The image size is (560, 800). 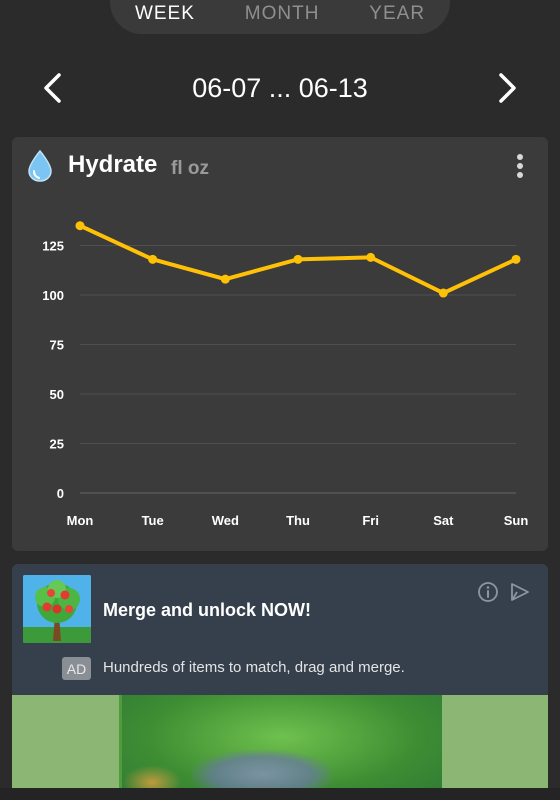 I want to click on chevron-left-icon, so click(x=52, y=88).